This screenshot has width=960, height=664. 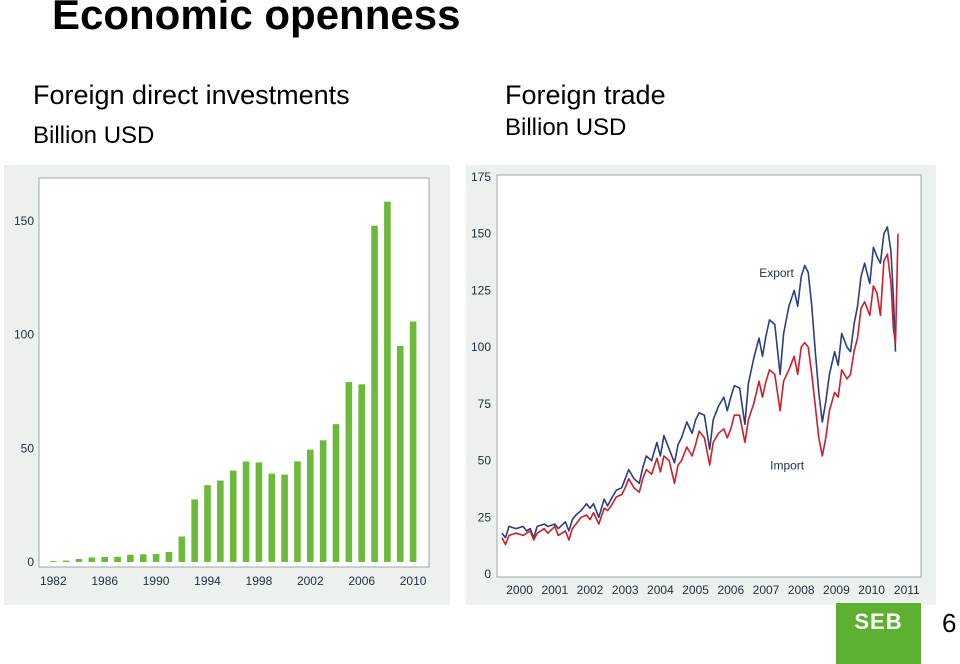 What do you see at coordinates (519, 590) in the screenshot?
I see `trade-x-tick-label: 2000` at bounding box center [519, 590].